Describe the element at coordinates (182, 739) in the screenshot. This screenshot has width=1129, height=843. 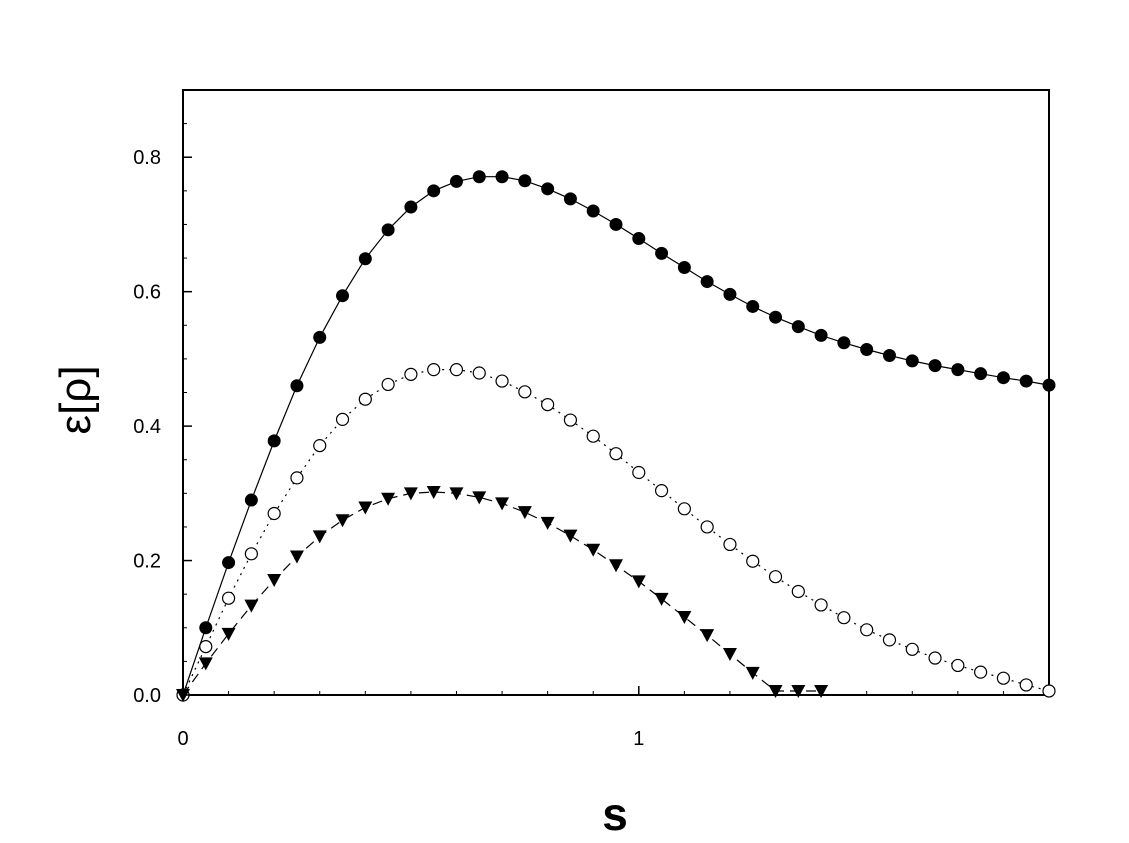
I see `x-tick-label: 0` at that location.